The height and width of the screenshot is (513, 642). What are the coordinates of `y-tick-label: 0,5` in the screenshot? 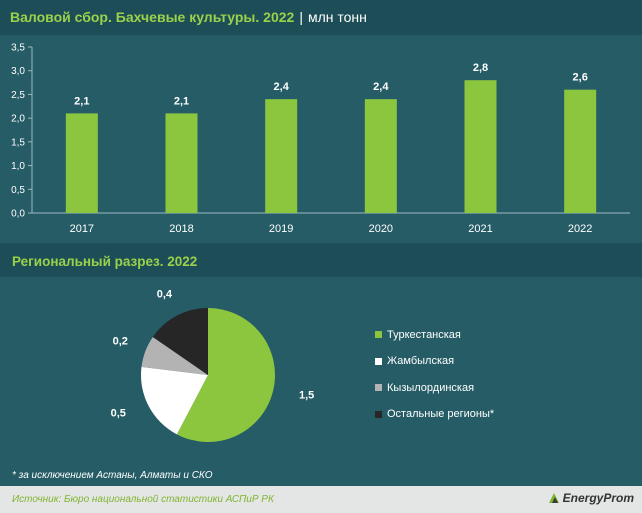 It's located at (18, 190).